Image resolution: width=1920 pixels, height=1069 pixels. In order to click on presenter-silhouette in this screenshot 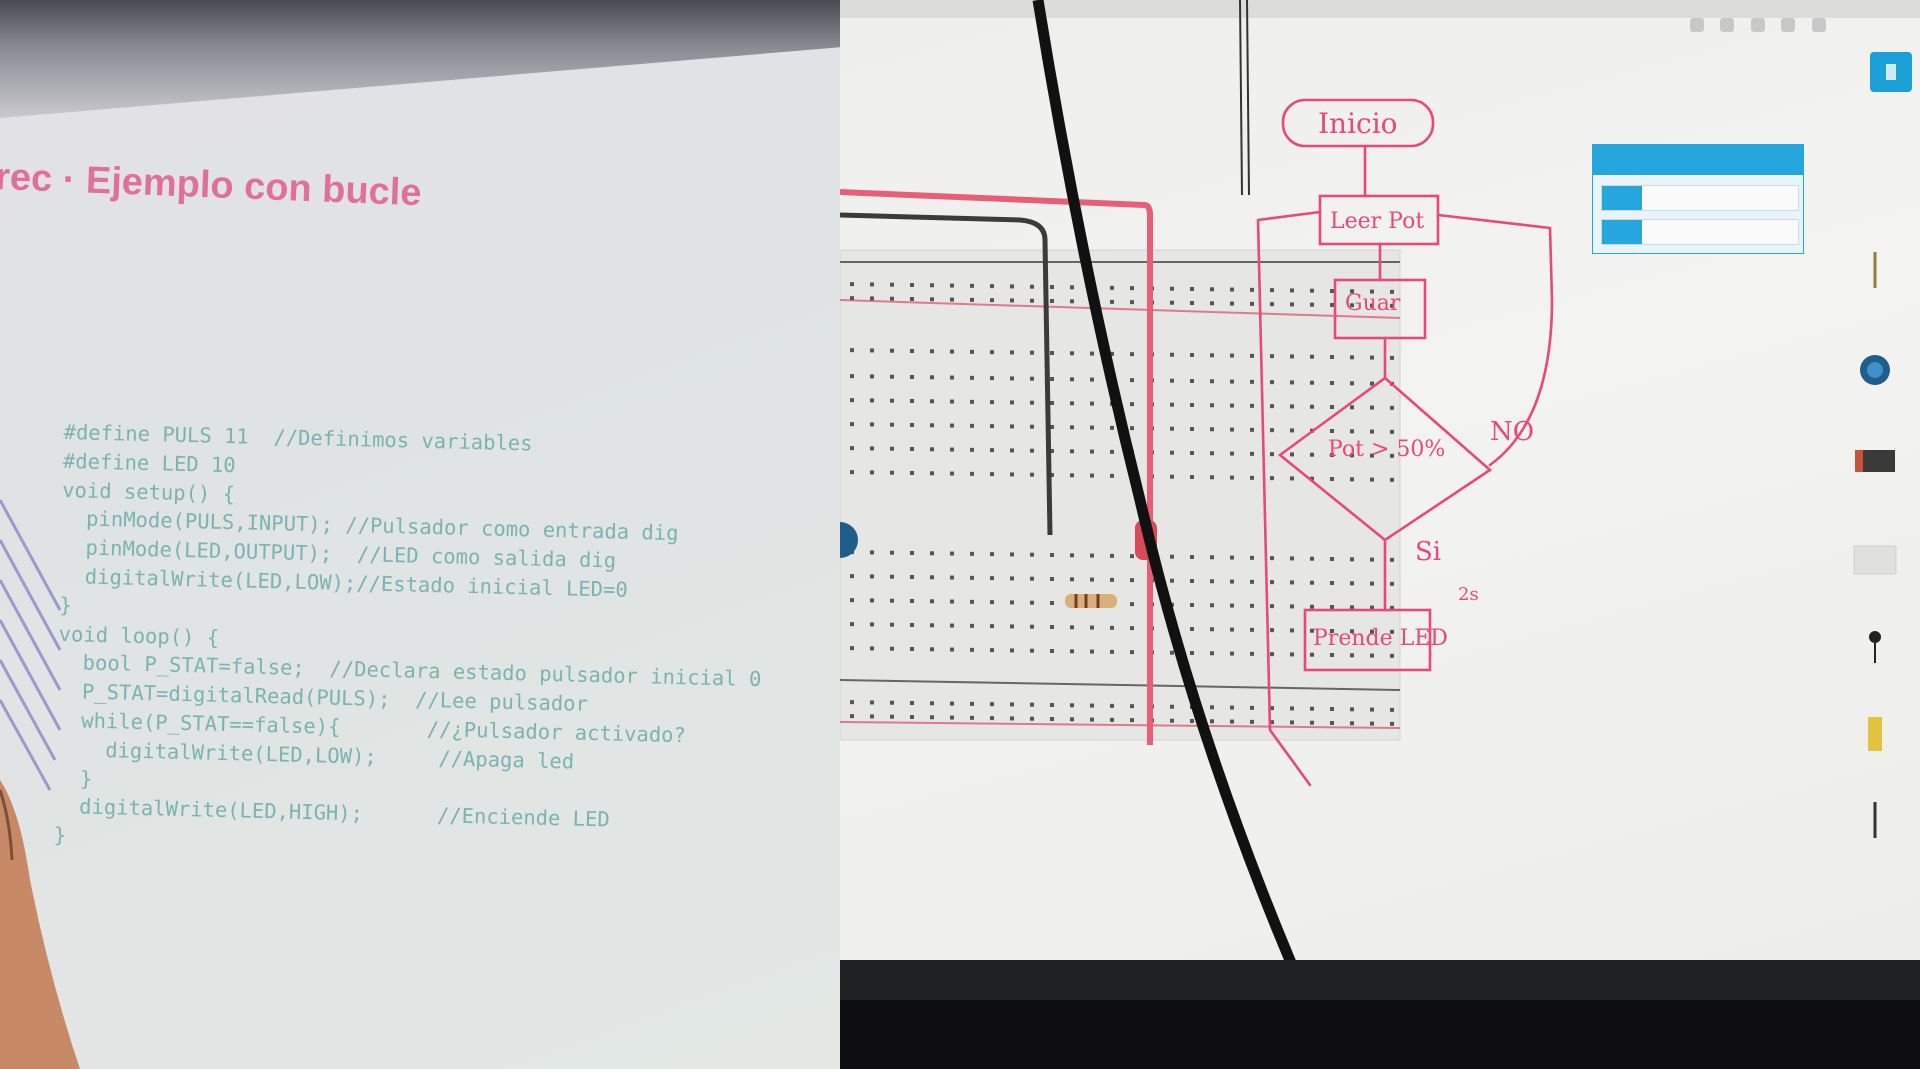, I will do `click(40, 784)`.